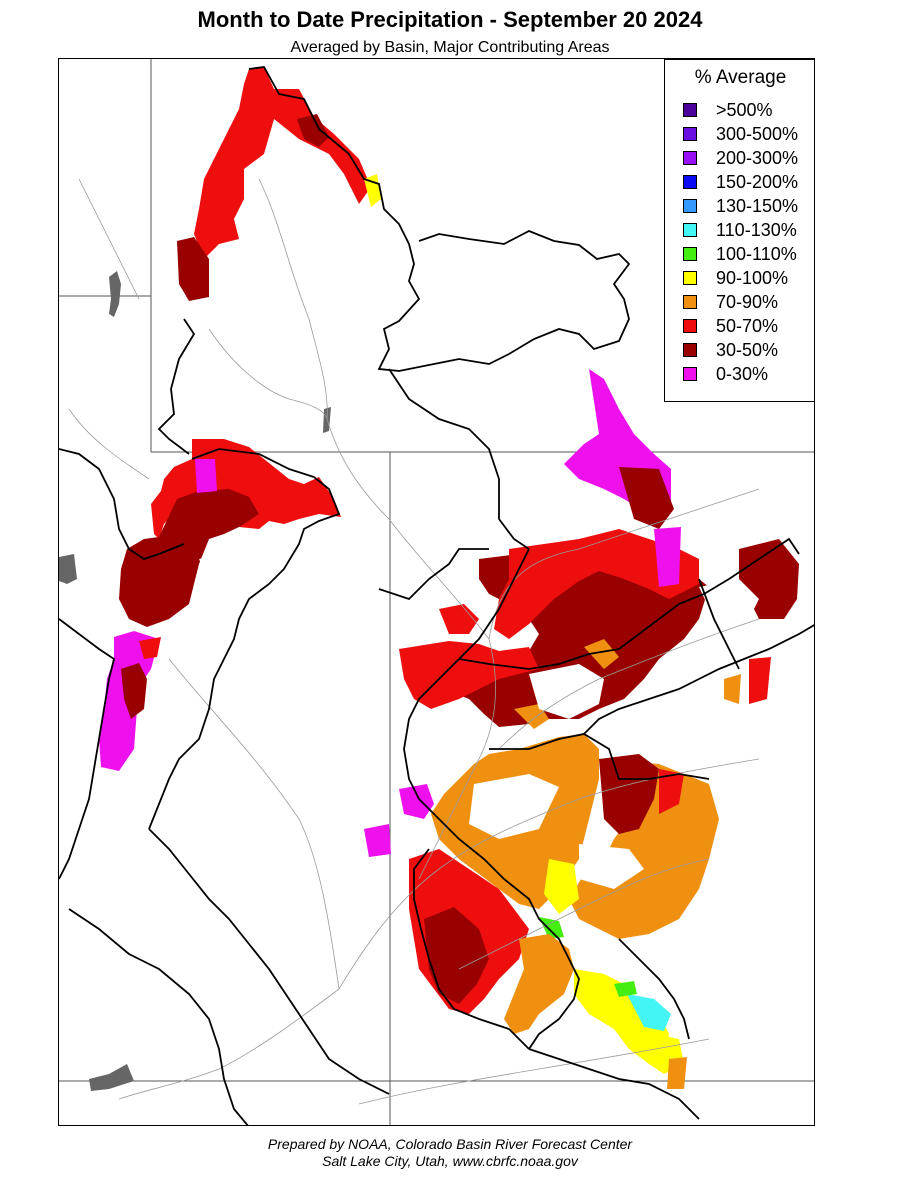 Image resolution: width=900 pixels, height=1200 pixels. I want to click on legend-label: 110-130%, so click(756, 229).